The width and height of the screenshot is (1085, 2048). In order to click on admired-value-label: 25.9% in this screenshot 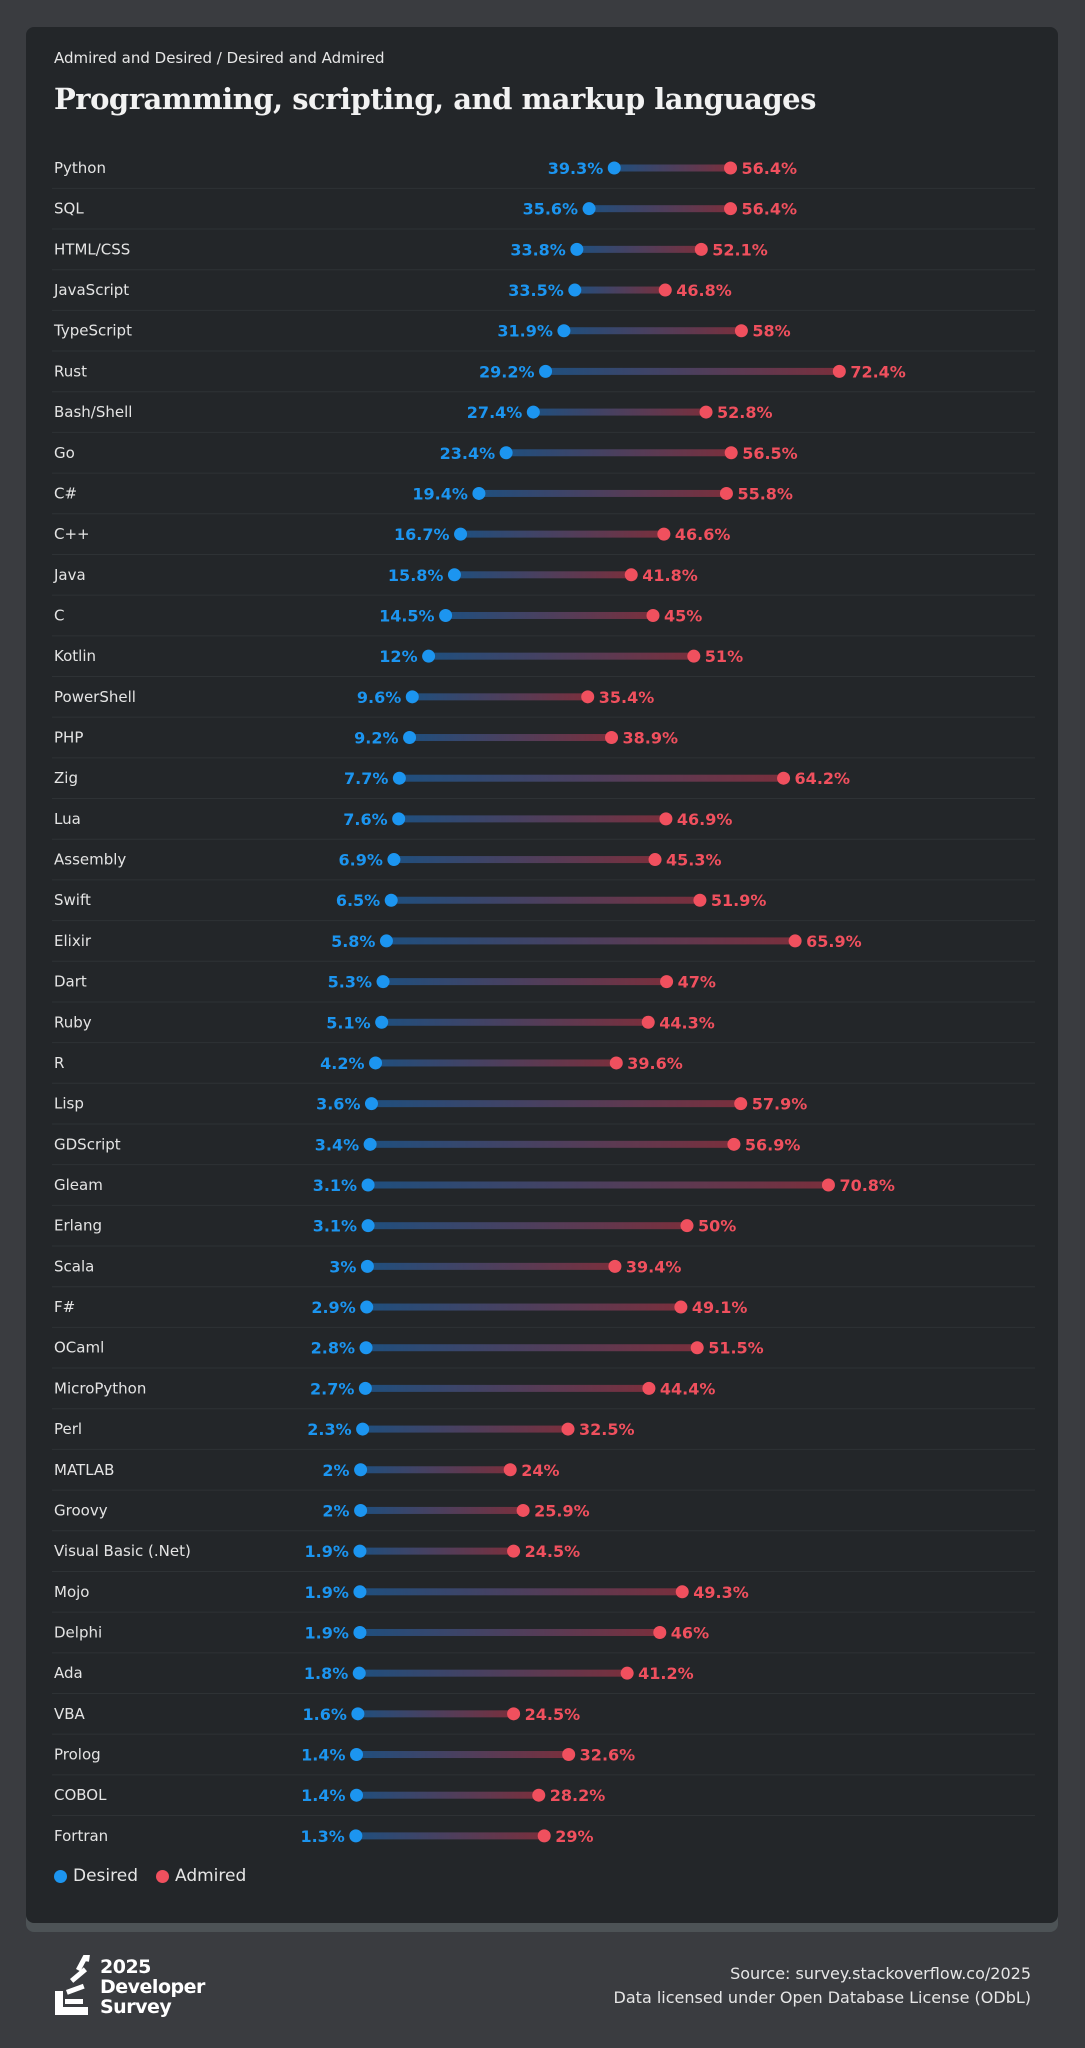, I will do `click(562, 1510)`.